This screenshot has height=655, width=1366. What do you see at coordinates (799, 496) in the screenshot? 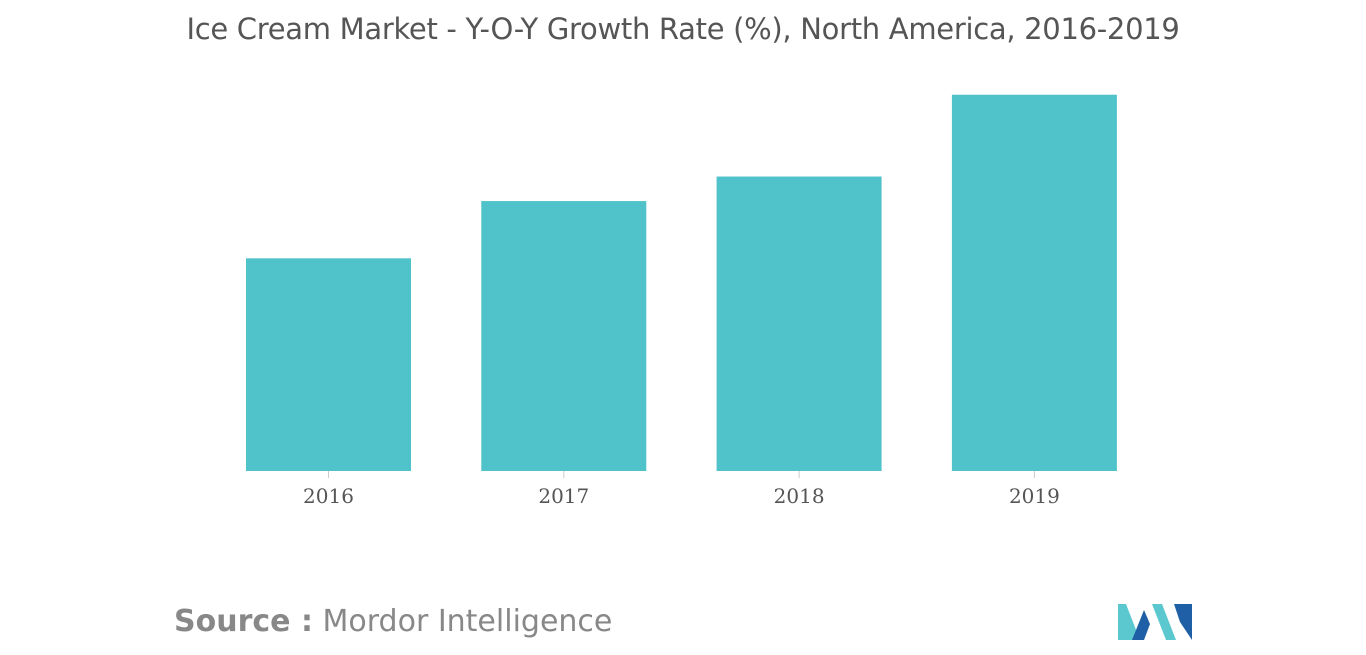
I see `x-tick-label-2018: 2018` at bounding box center [799, 496].